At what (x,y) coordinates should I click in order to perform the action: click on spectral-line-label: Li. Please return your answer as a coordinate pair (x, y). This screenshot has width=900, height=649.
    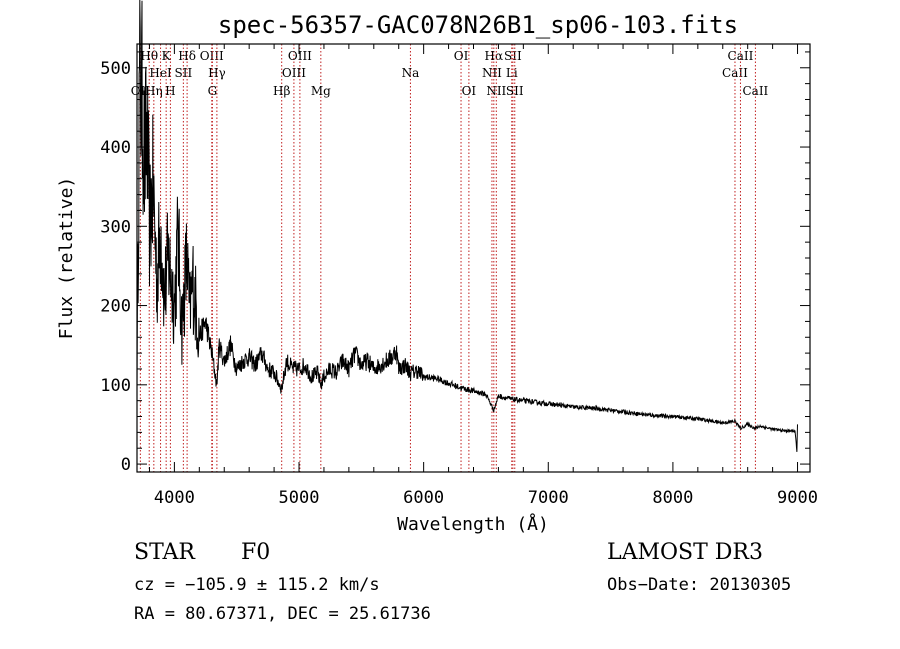
    Looking at the image, I should click on (512, 73).